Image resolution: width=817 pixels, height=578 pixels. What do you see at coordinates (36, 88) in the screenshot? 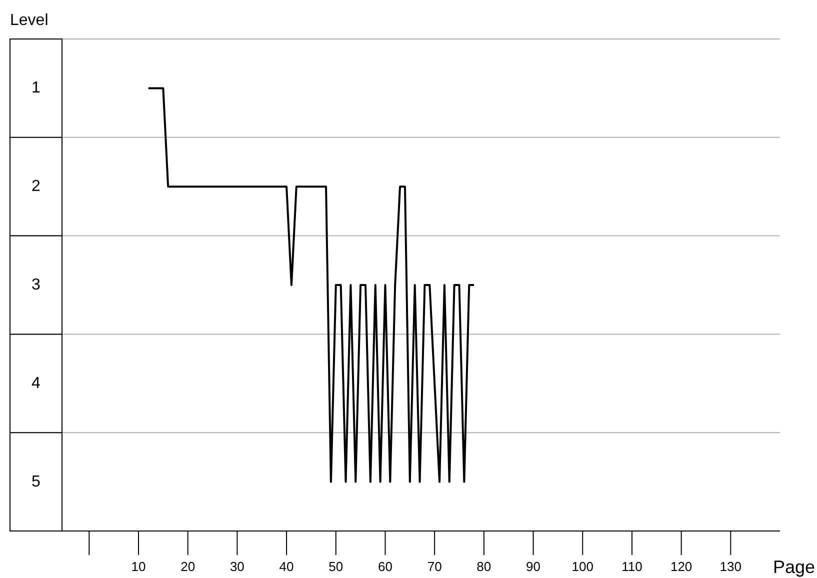
I see `y-tick-label: 1` at bounding box center [36, 88].